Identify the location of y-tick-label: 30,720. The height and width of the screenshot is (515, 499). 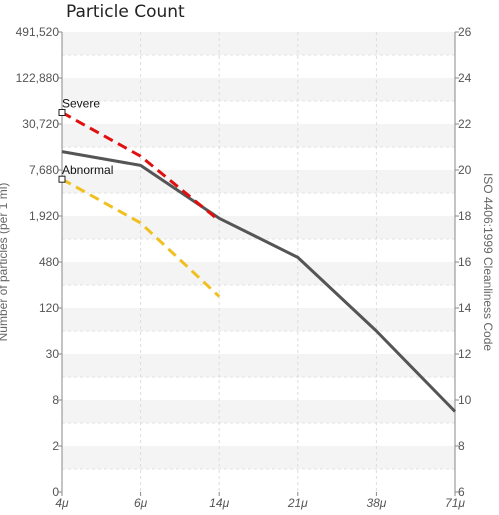
(40, 124).